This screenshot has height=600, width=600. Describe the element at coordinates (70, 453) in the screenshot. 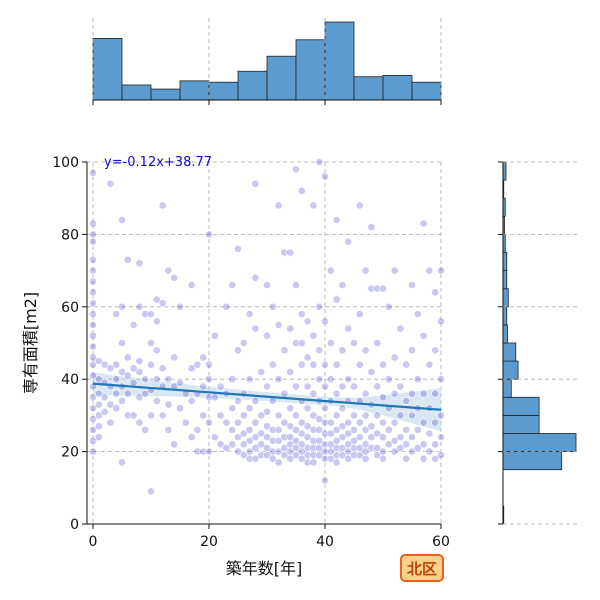

I see `y-tick-label: 20` at that location.